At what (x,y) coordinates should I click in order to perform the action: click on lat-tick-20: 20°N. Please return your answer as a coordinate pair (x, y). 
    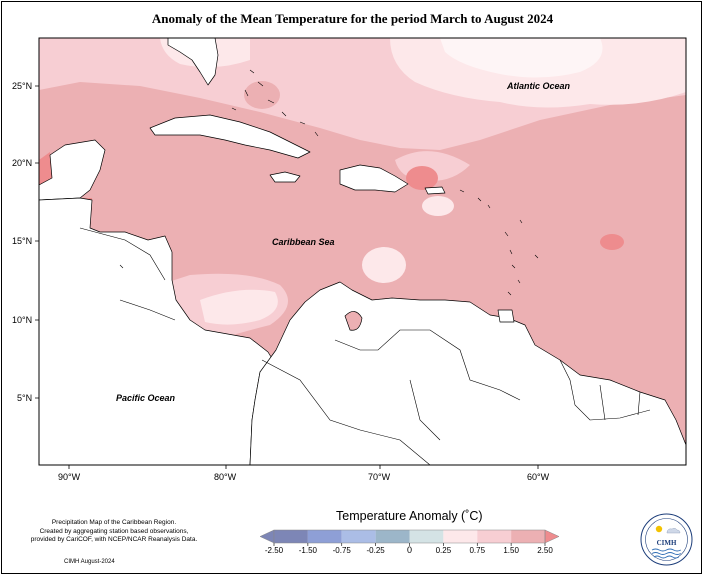
    Looking at the image, I should click on (22, 163).